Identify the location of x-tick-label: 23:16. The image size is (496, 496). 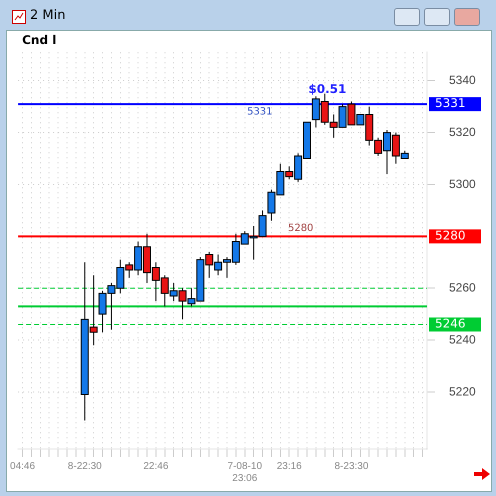
(289, 466).